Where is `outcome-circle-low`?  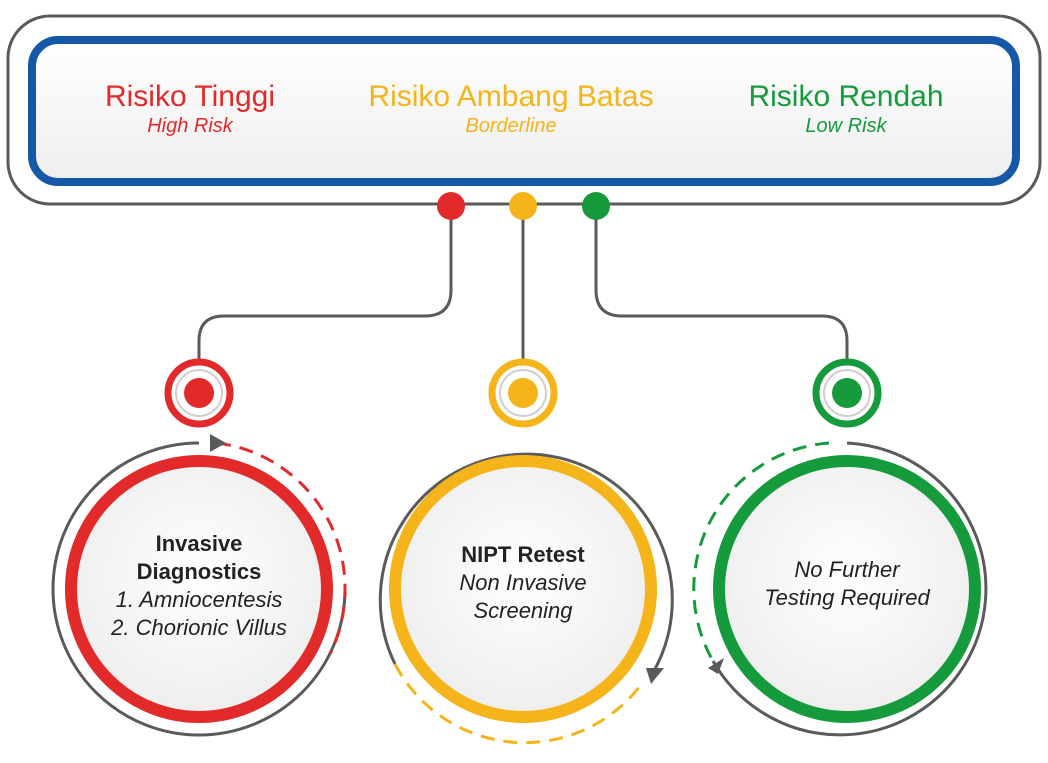 outcome-circle-low is located at coordinates (840, 589).